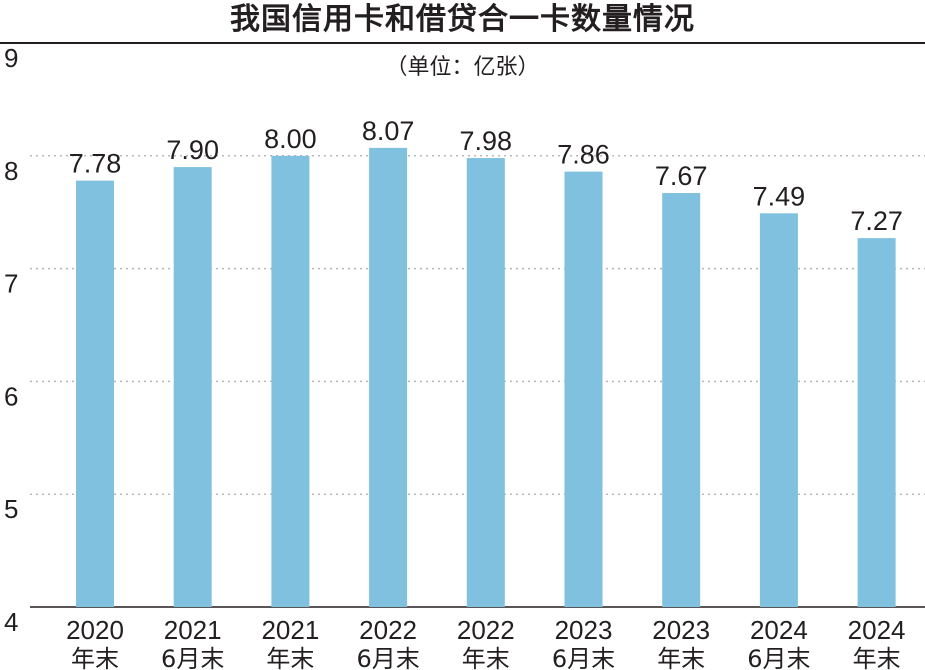 This screenshot has width=925, height=670. What do you see at coordinates (95, 164) in the screenshot?
I see `data-label: 7.78` at bounding box center [95, 164].